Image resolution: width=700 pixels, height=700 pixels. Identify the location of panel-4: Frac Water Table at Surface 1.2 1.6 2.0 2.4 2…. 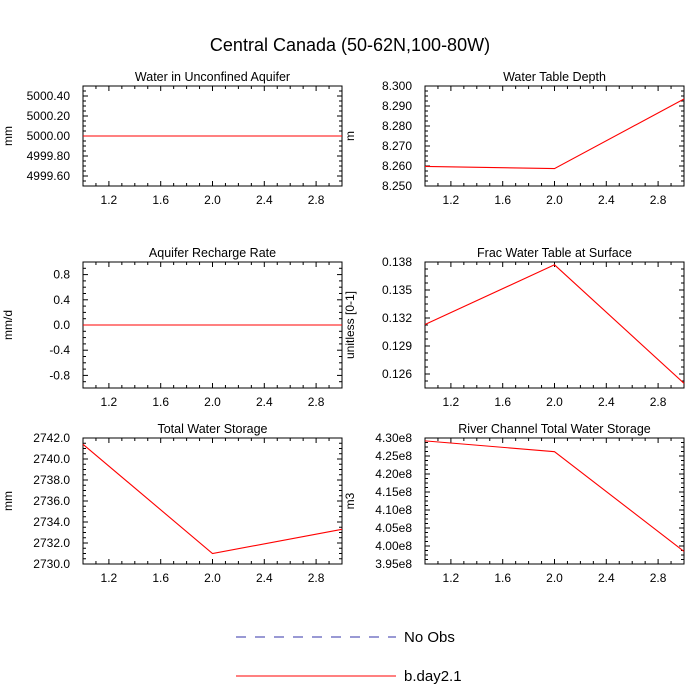
(514, 327).